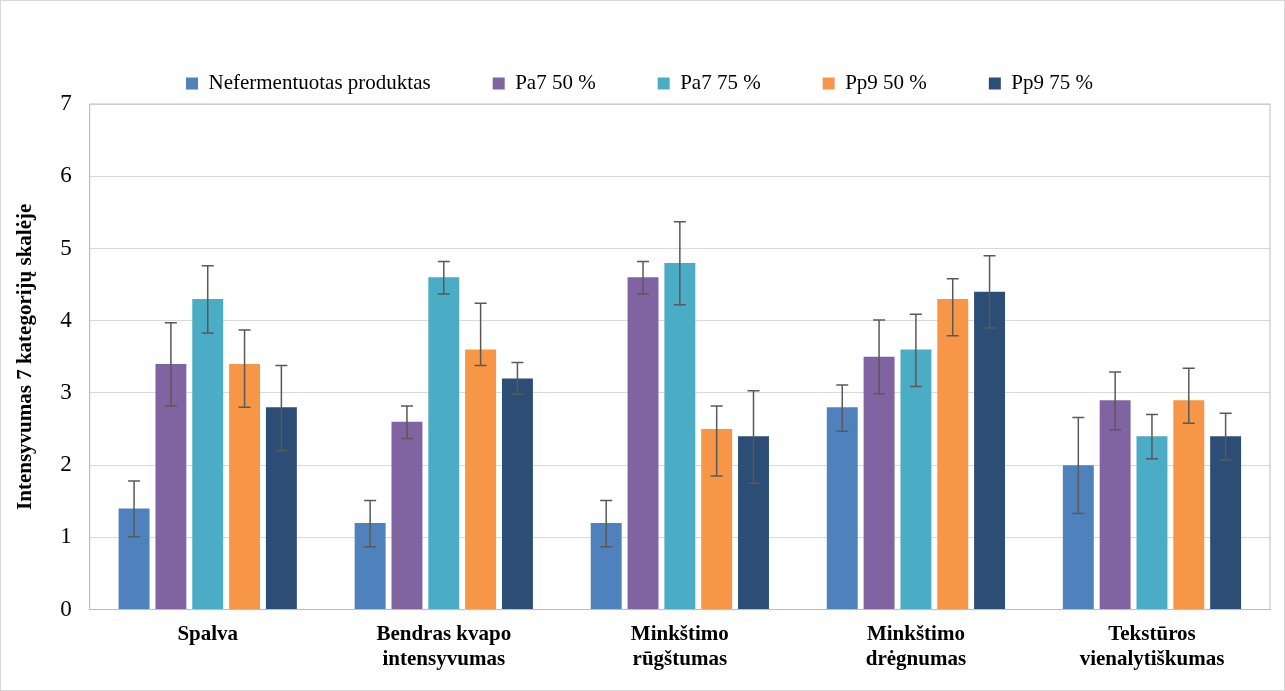 This screenshot has height=691, width=1285. I want to click on y-tick-label: 1, so click(66, 536).